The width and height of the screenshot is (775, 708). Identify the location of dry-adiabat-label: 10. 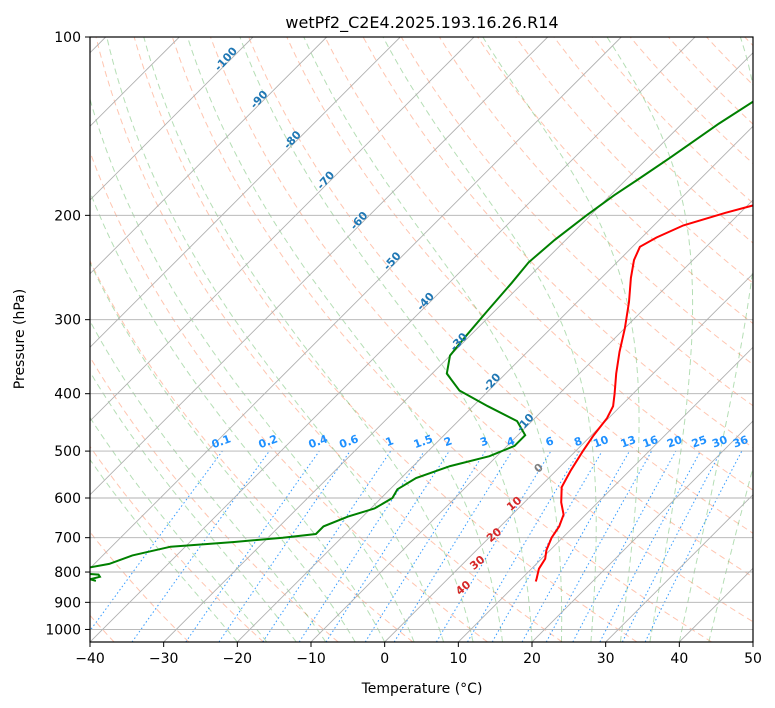
(514, 504).